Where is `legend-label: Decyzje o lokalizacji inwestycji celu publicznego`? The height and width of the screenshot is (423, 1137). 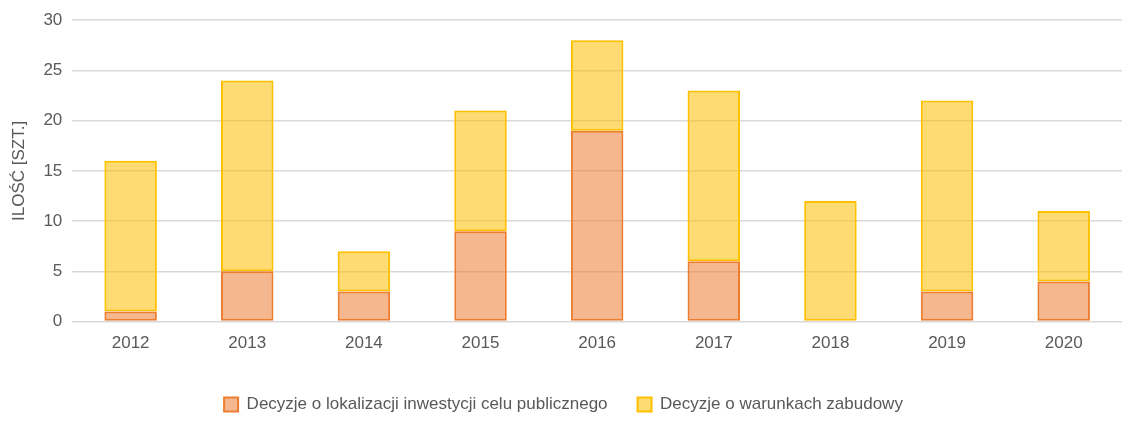 legend-label: Decyzje o lokalizacji inwestycji celu publicznego is located at coordinates (427, 404).